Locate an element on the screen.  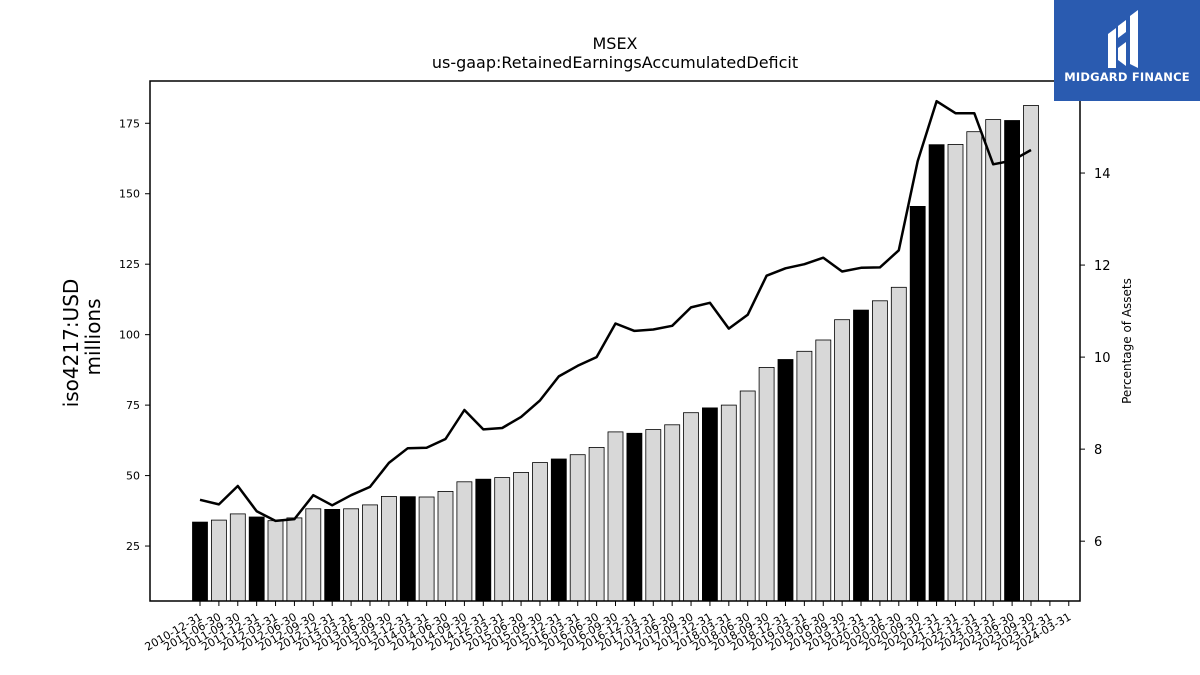
y-axis-label-units: millions is located at coordinates (93, 336).